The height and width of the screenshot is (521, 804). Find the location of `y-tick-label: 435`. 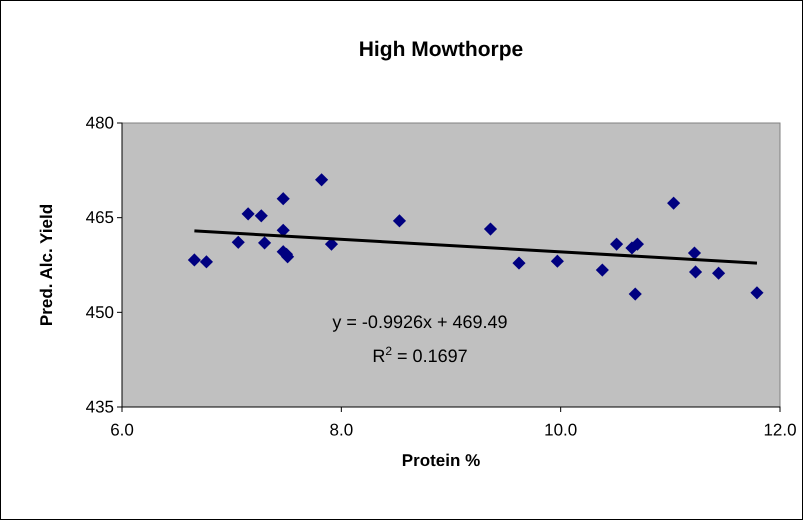

y-tick-label: 435 is located at coordinates (100, 406).